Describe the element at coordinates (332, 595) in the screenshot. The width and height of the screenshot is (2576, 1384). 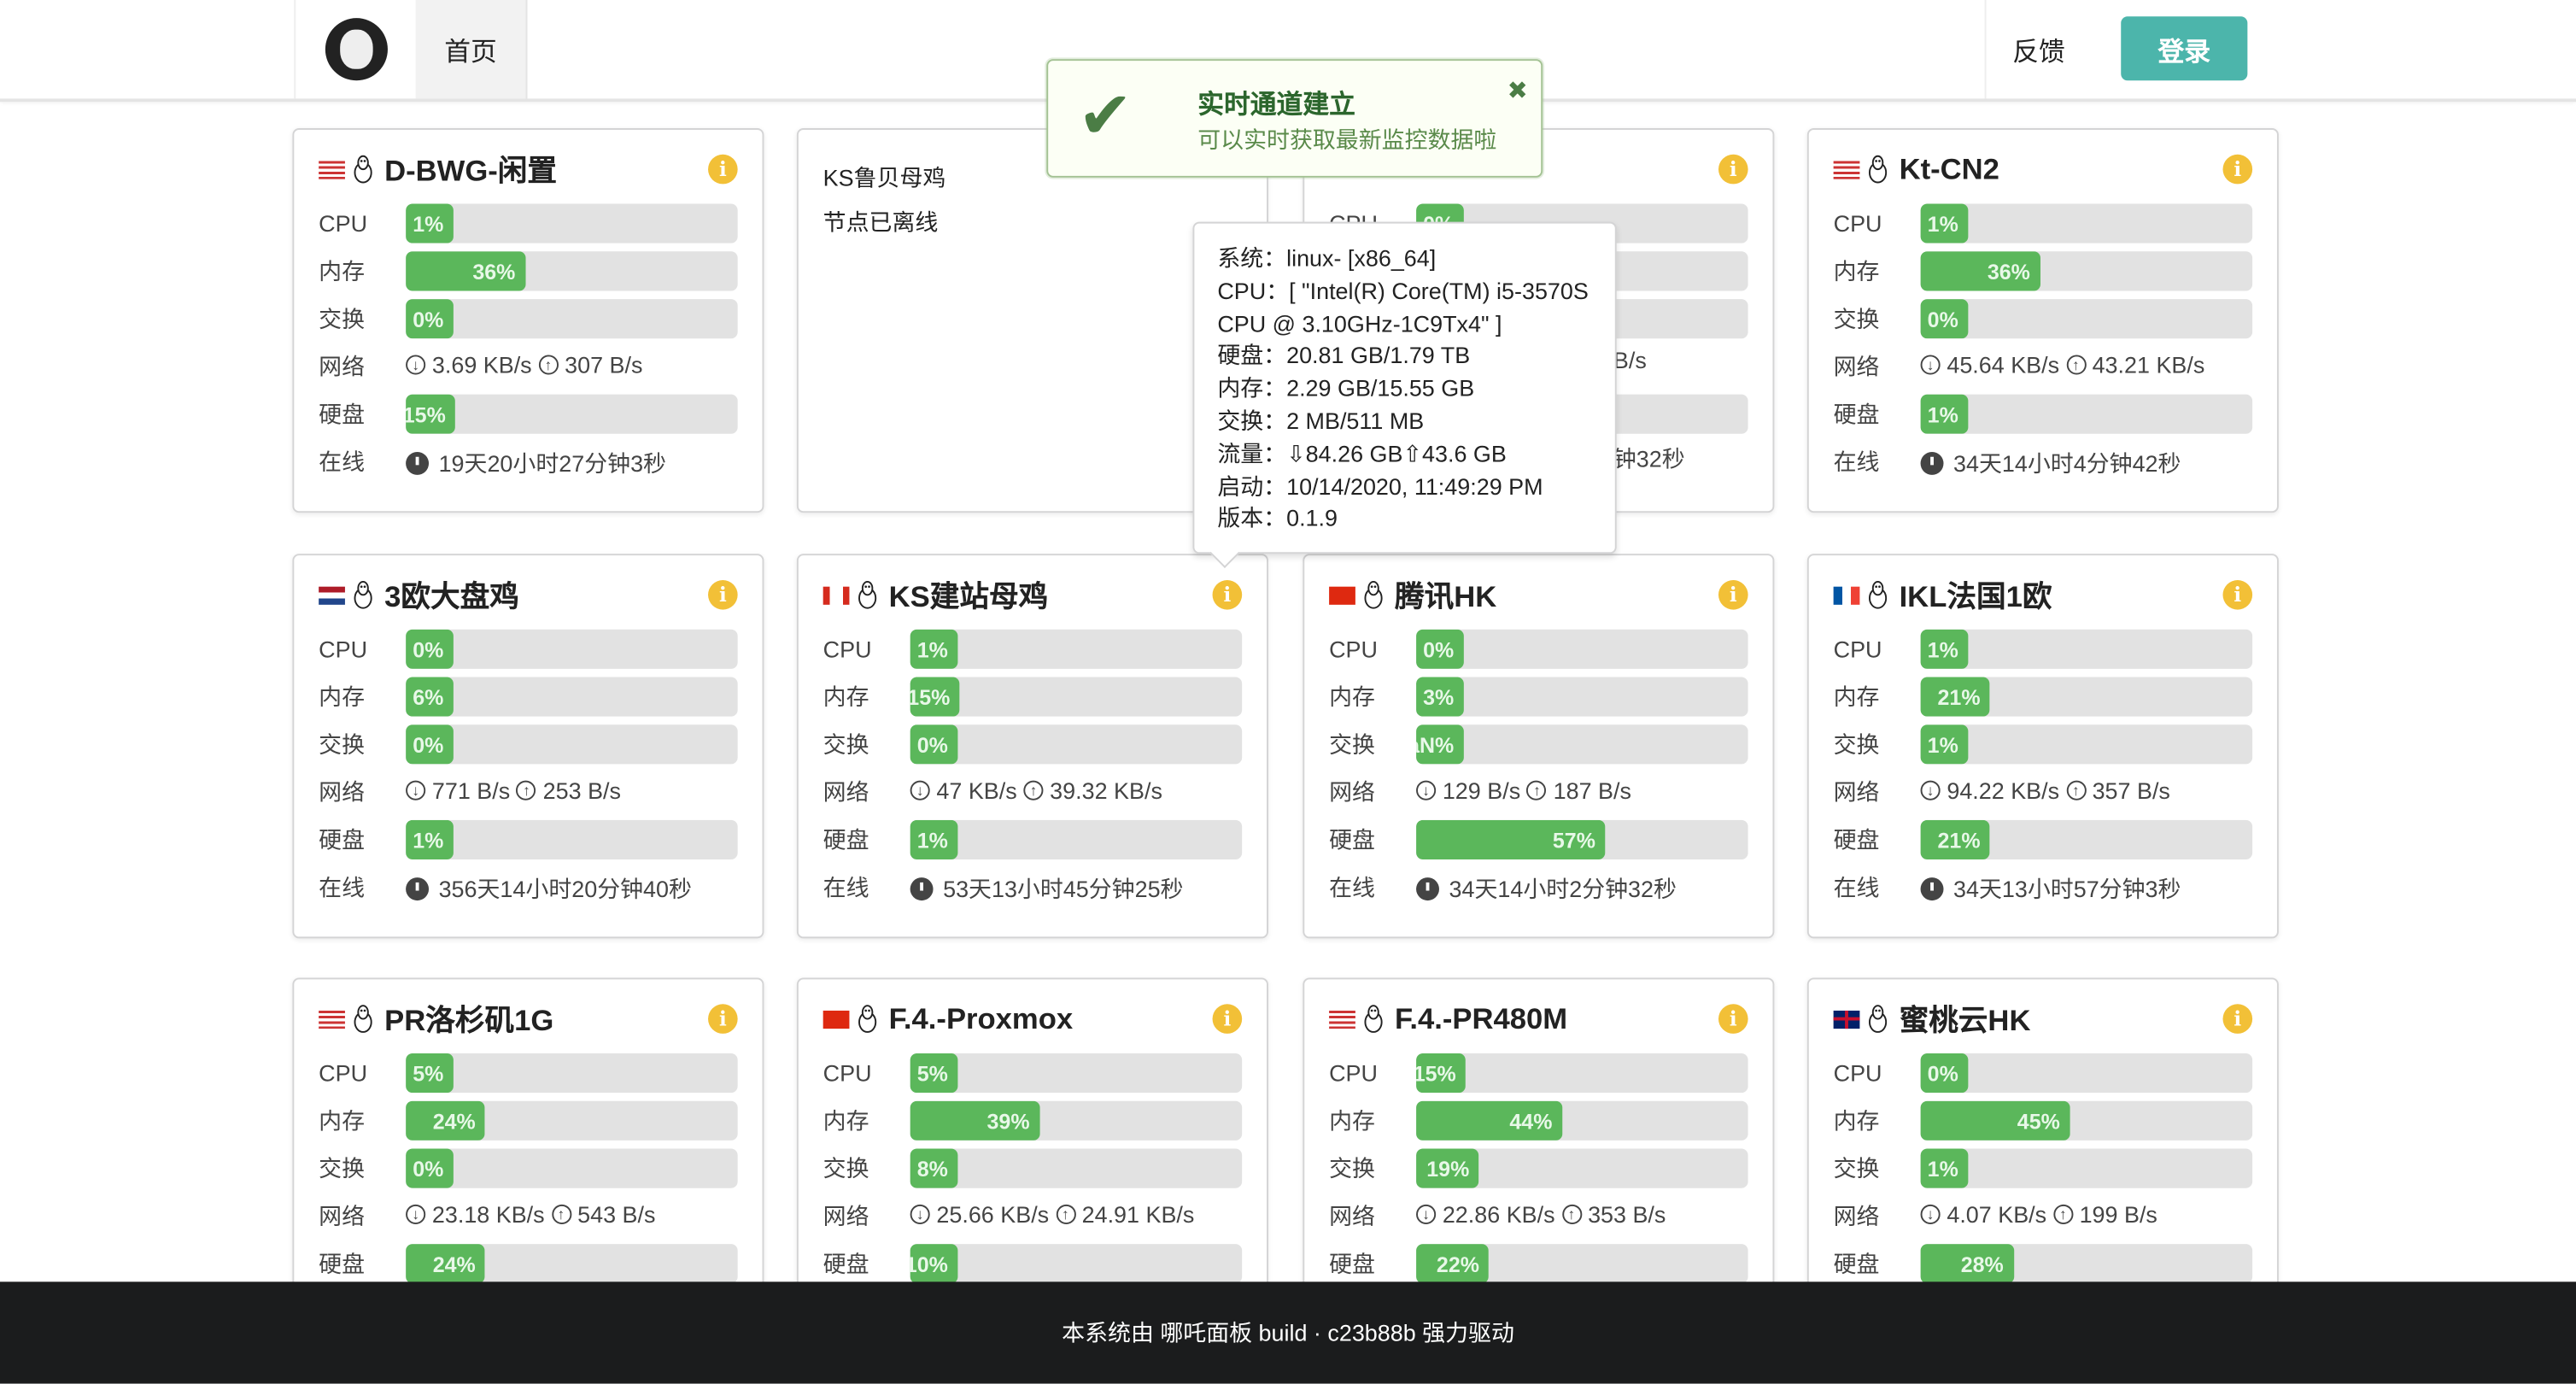
I see `flag-nl-icon` at that location.